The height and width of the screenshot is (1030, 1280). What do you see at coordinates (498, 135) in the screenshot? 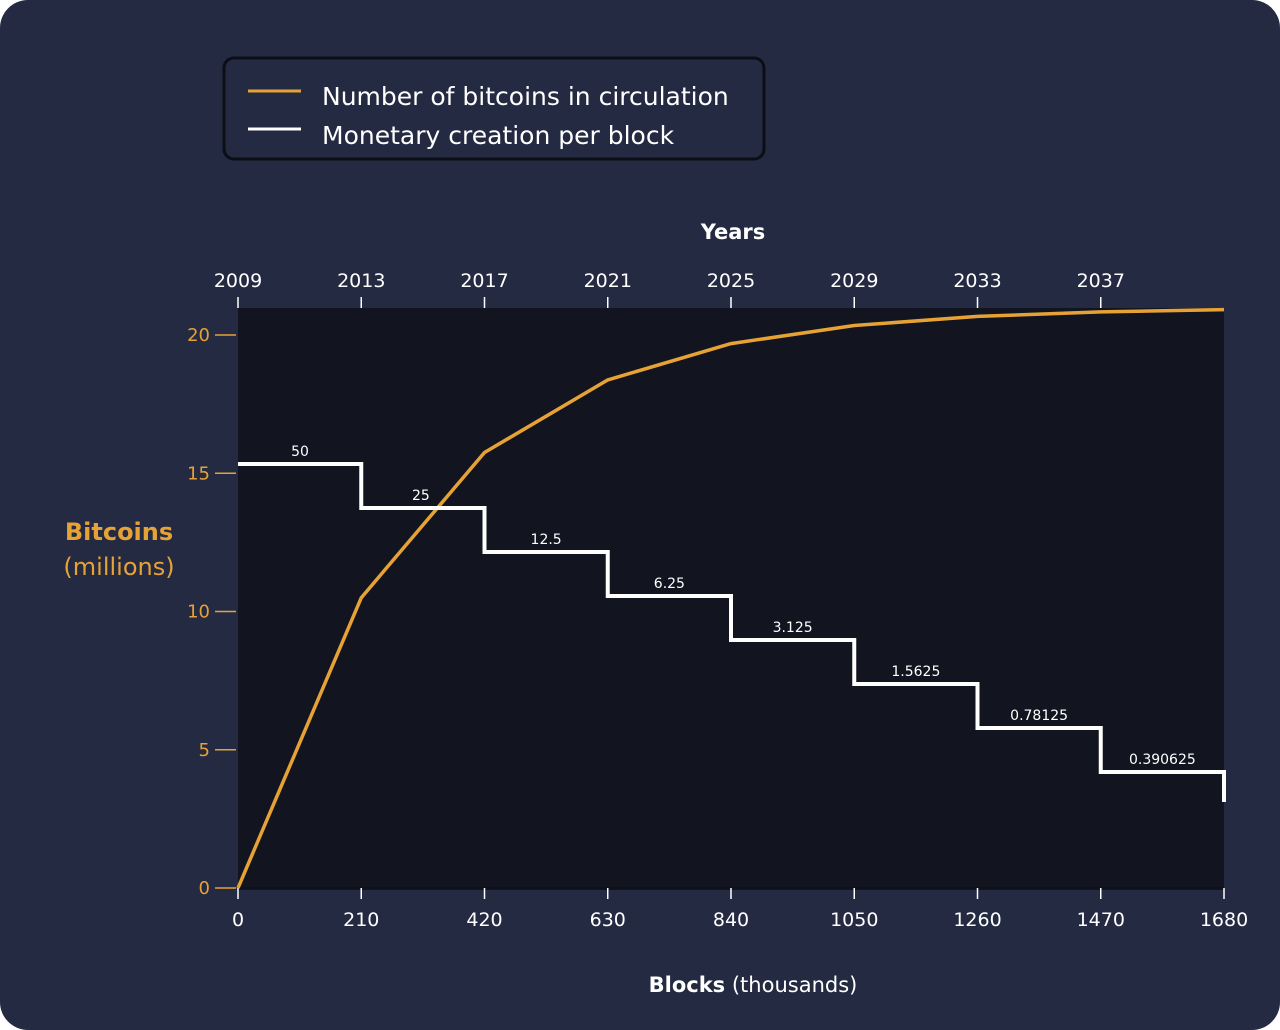
I see `legend-label-creation: Monetary creation per block` at bounding box center [498, 135].